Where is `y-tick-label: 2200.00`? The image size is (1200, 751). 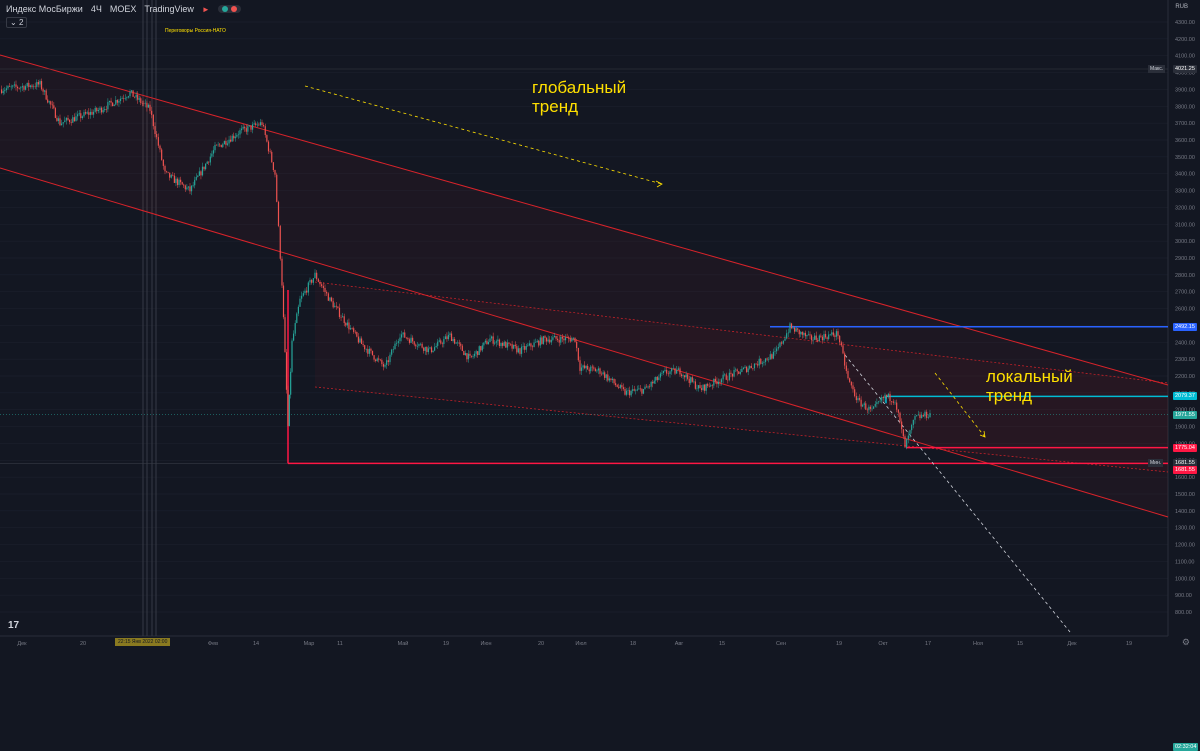
y-tick-label: 2200.00 is located at coordinates (1185, 377).